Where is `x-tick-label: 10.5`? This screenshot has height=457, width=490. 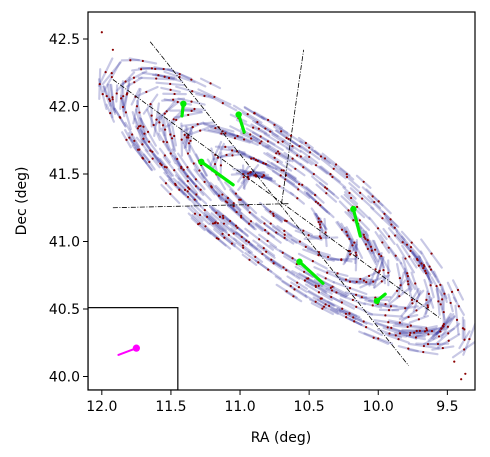 x-tick-label: 10.5 is located at coordinates (309, 407).